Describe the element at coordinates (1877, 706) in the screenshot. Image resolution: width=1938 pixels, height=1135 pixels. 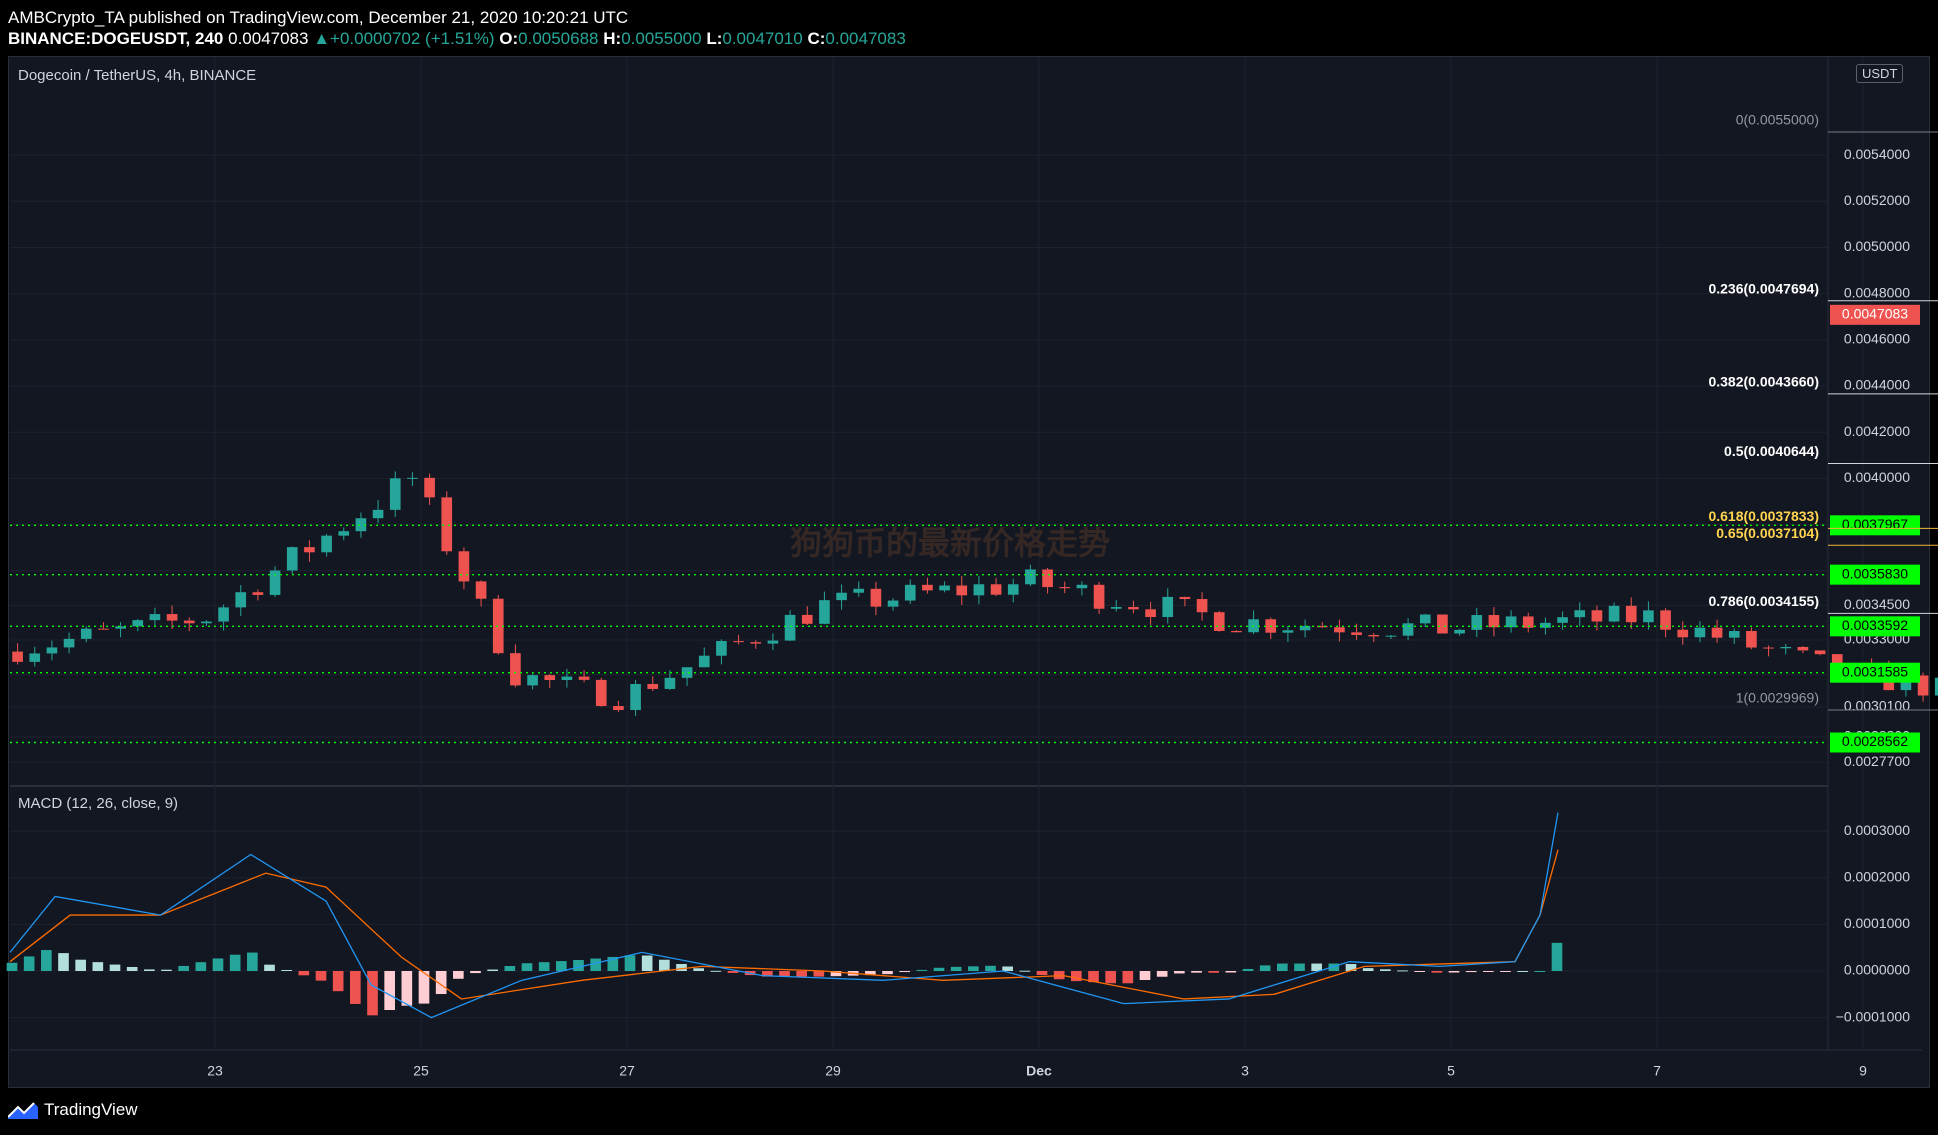
I see `price-axis-label: 0.0030100` at that location.